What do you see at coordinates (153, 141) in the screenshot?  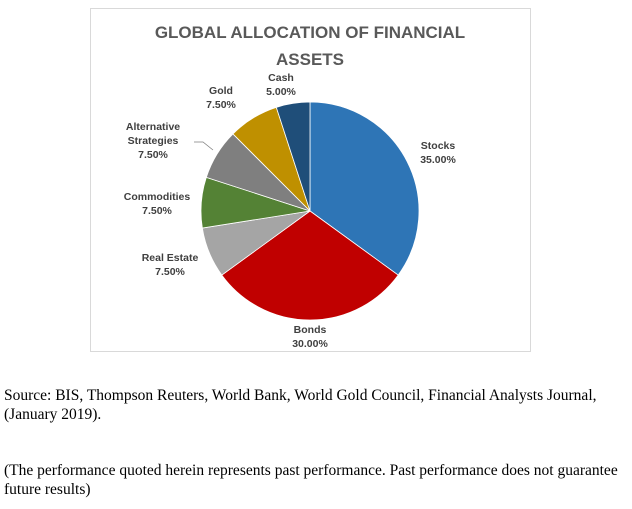 I see `slice-label-alternative-strategies: Alternative Strategies 7.50%` at bounding box center [153, 141].